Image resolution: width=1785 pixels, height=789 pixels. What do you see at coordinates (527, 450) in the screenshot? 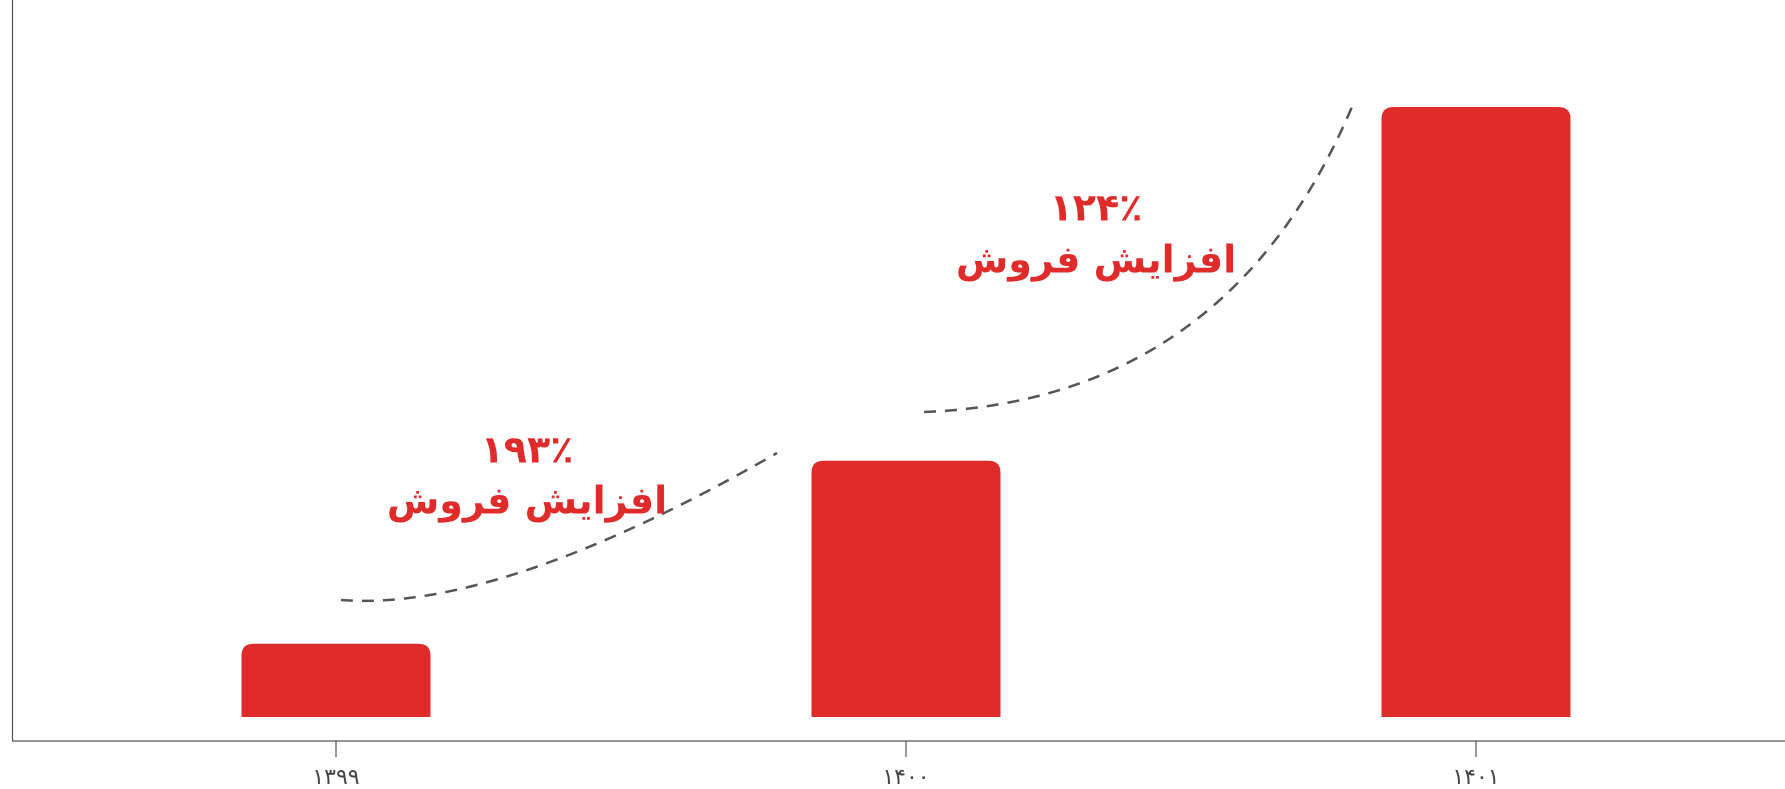
I see `annotation-value: ۱۹۳٪` at bounding box center [527, 450].